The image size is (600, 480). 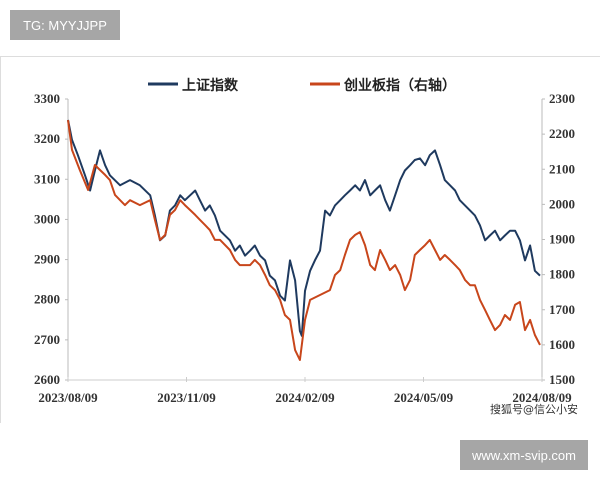 What do you see at coordinates (542, 397) in the screenshot?
I see `x-tick-label: 2024/08/09` at bounding box center [542, 397].